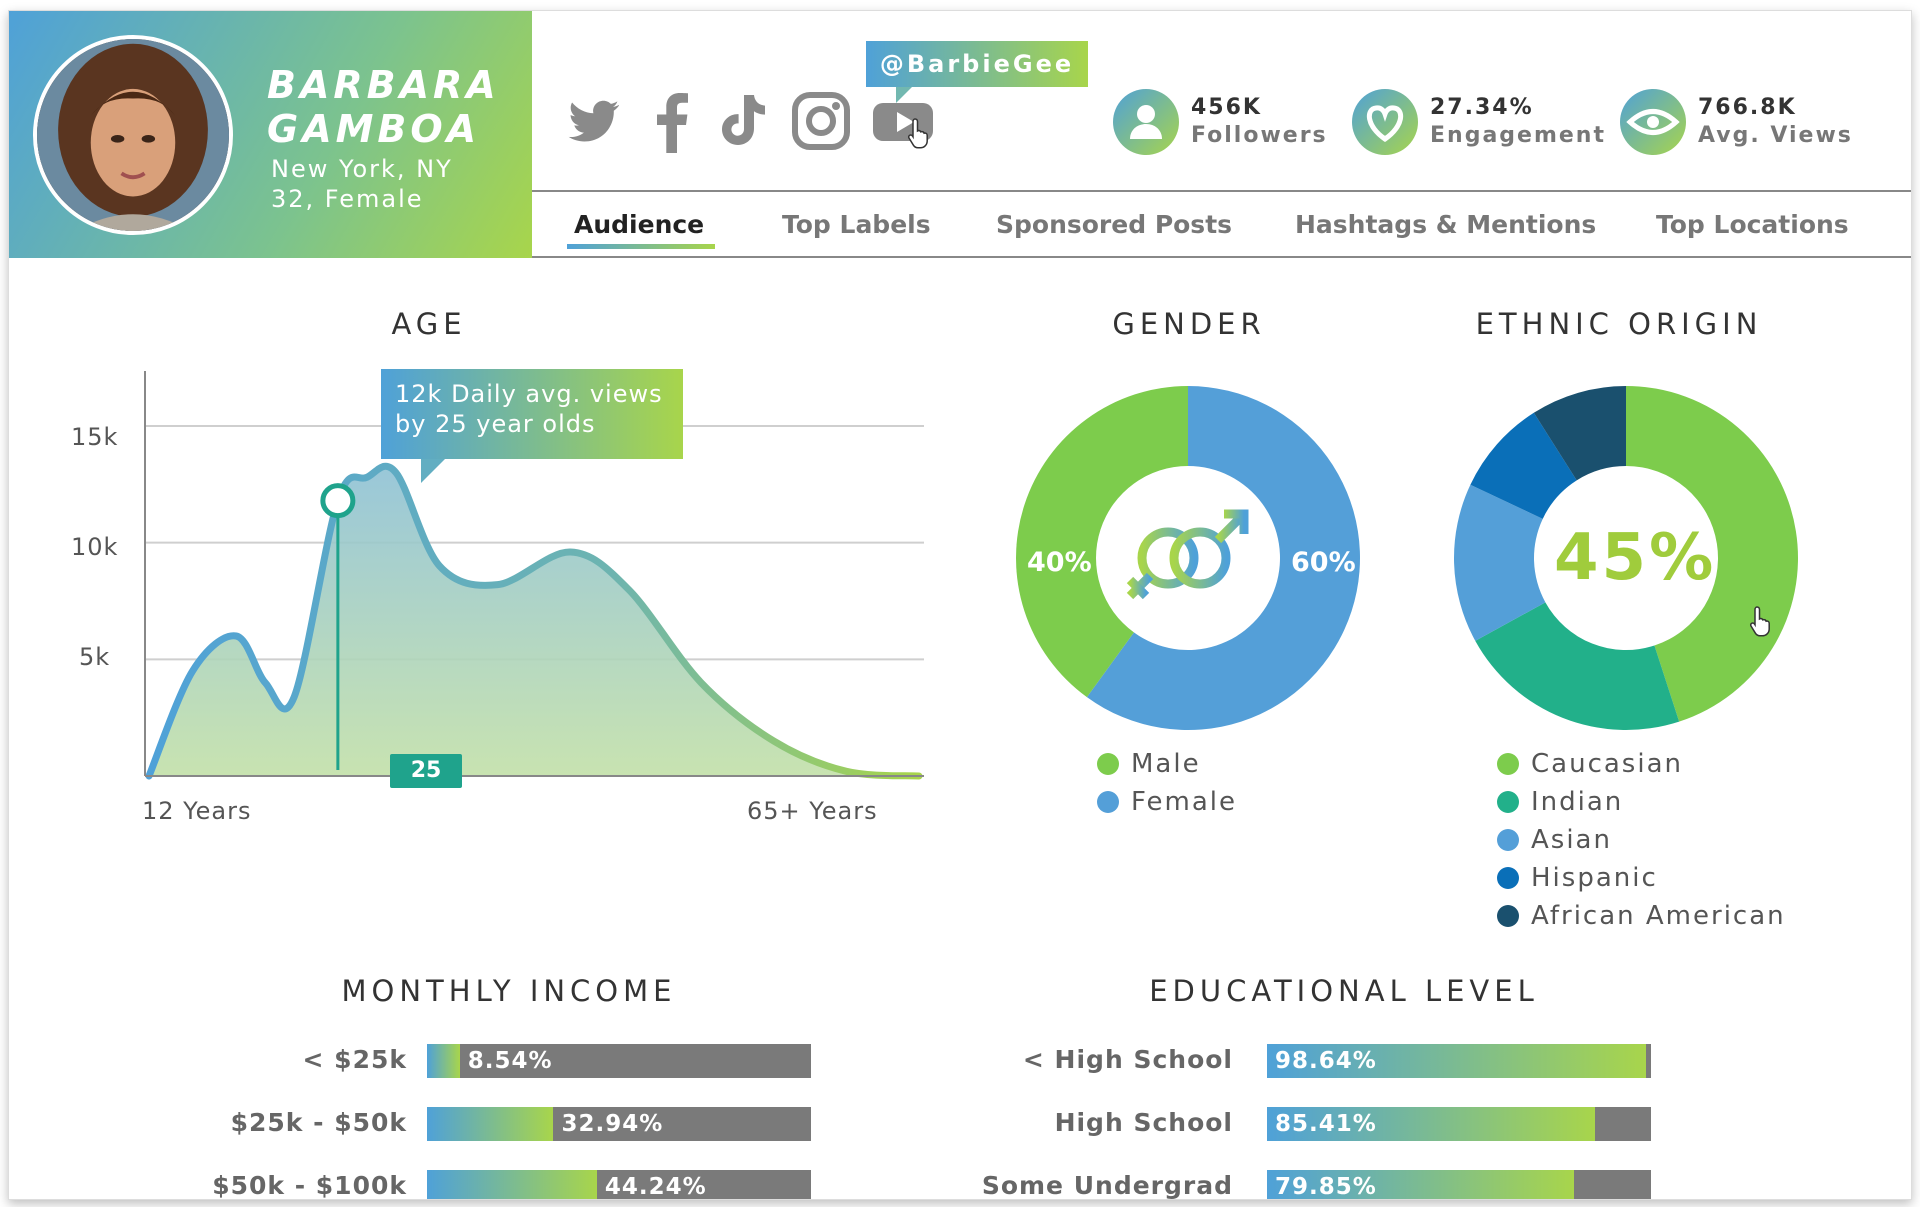 Image resolution: width=1920 pixels, height=1207 pixels. Describe the element at coordinates (812, 811) in the screenshot. I see `xtick-end: 65+ Years` at that location.